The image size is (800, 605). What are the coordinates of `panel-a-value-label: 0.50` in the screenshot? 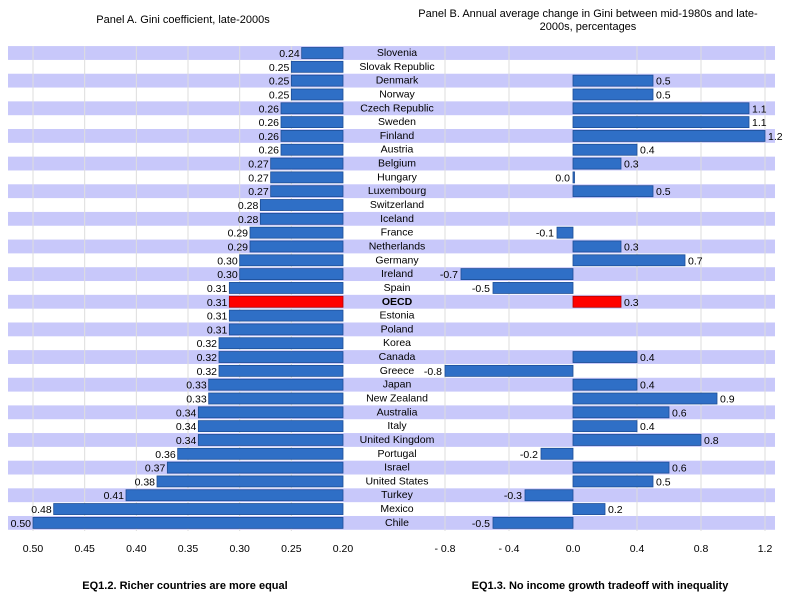 It's located at (21, 524).